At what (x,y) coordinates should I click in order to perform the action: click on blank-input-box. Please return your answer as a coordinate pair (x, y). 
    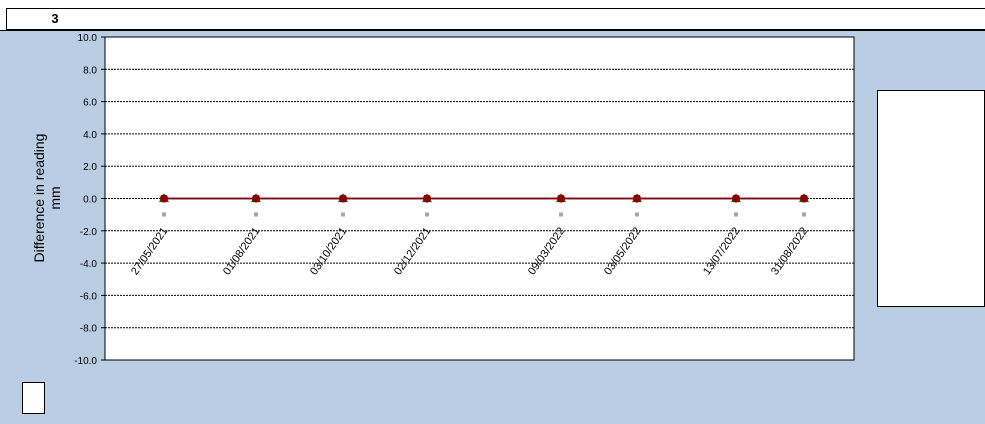
    Looking at the image, I should click on (33, 398).